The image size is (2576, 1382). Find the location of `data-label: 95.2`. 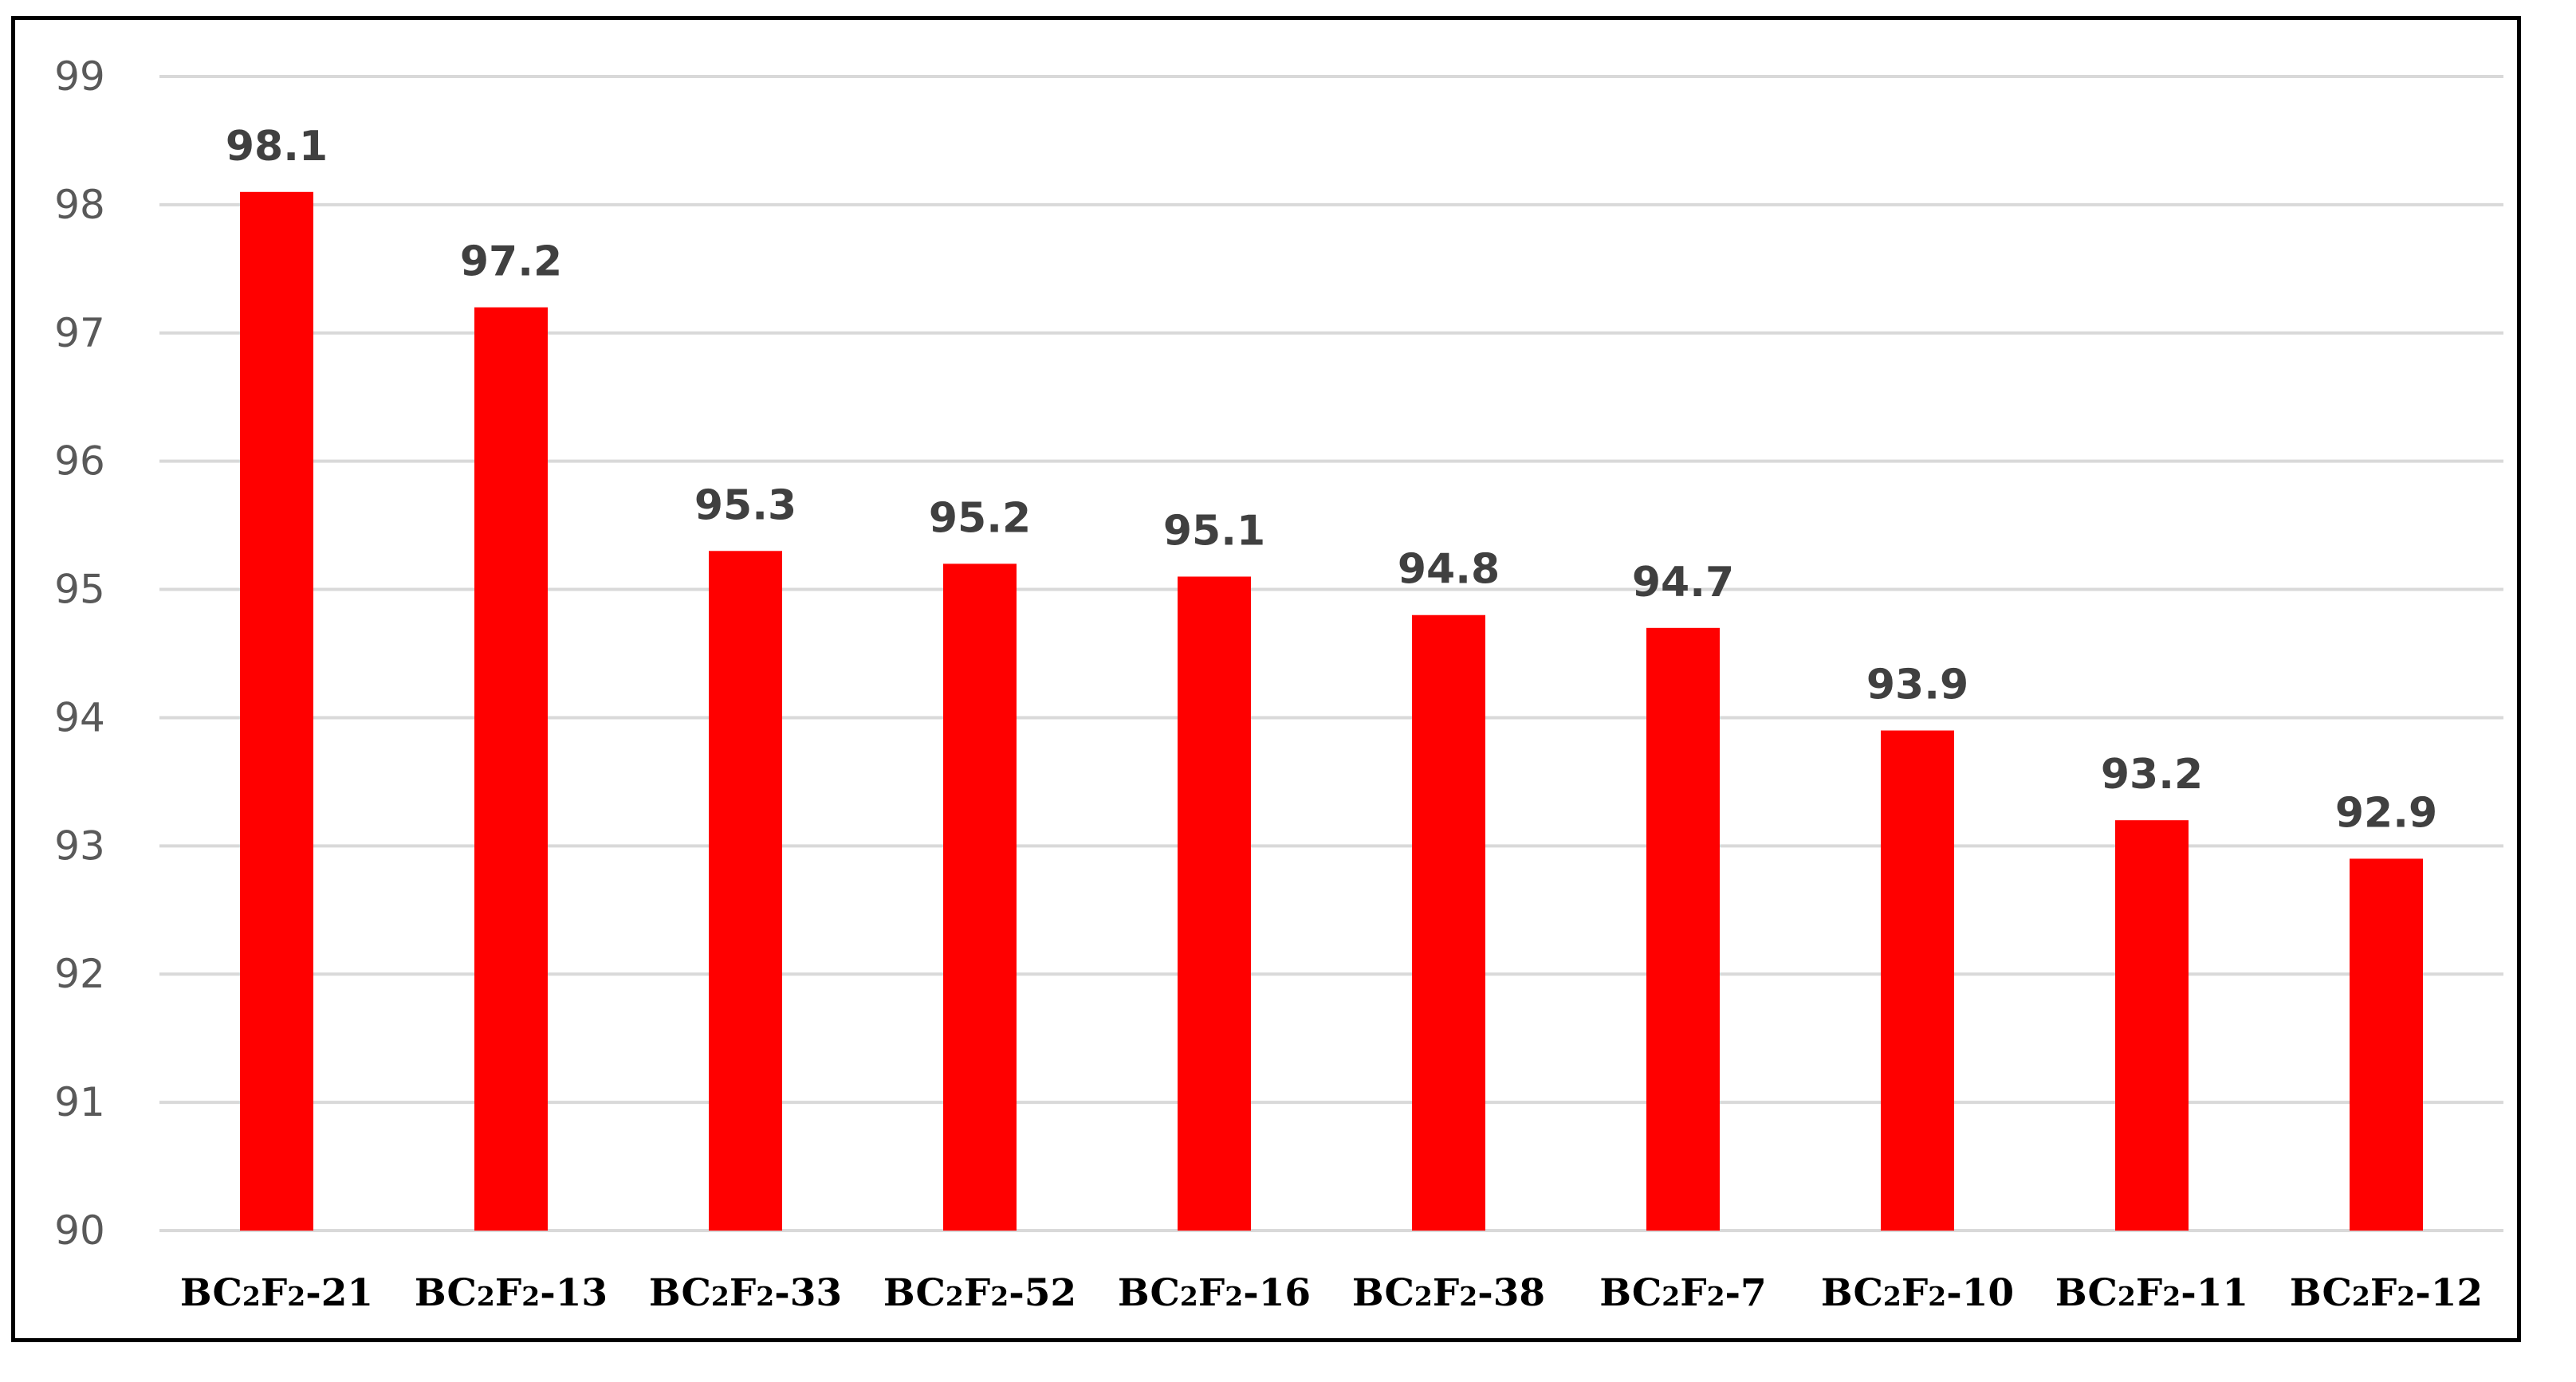

data-label: 95.2 is located at coordinates (980, 518).